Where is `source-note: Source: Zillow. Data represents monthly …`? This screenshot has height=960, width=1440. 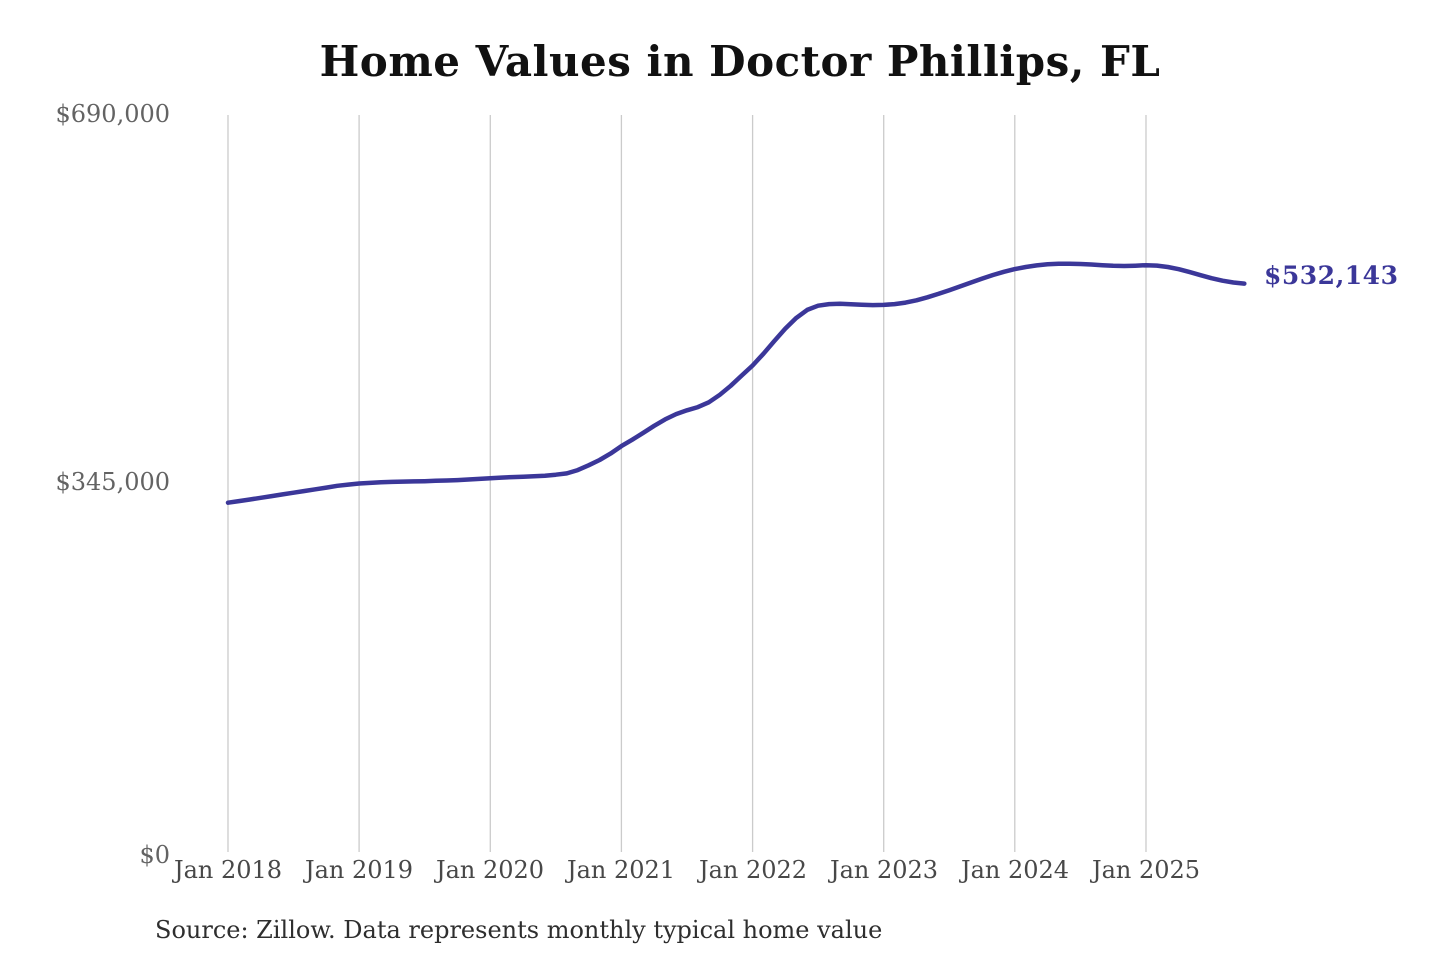
source-note: Source: Zillow. Data represents monthly … is located at coordinates (519, 930).